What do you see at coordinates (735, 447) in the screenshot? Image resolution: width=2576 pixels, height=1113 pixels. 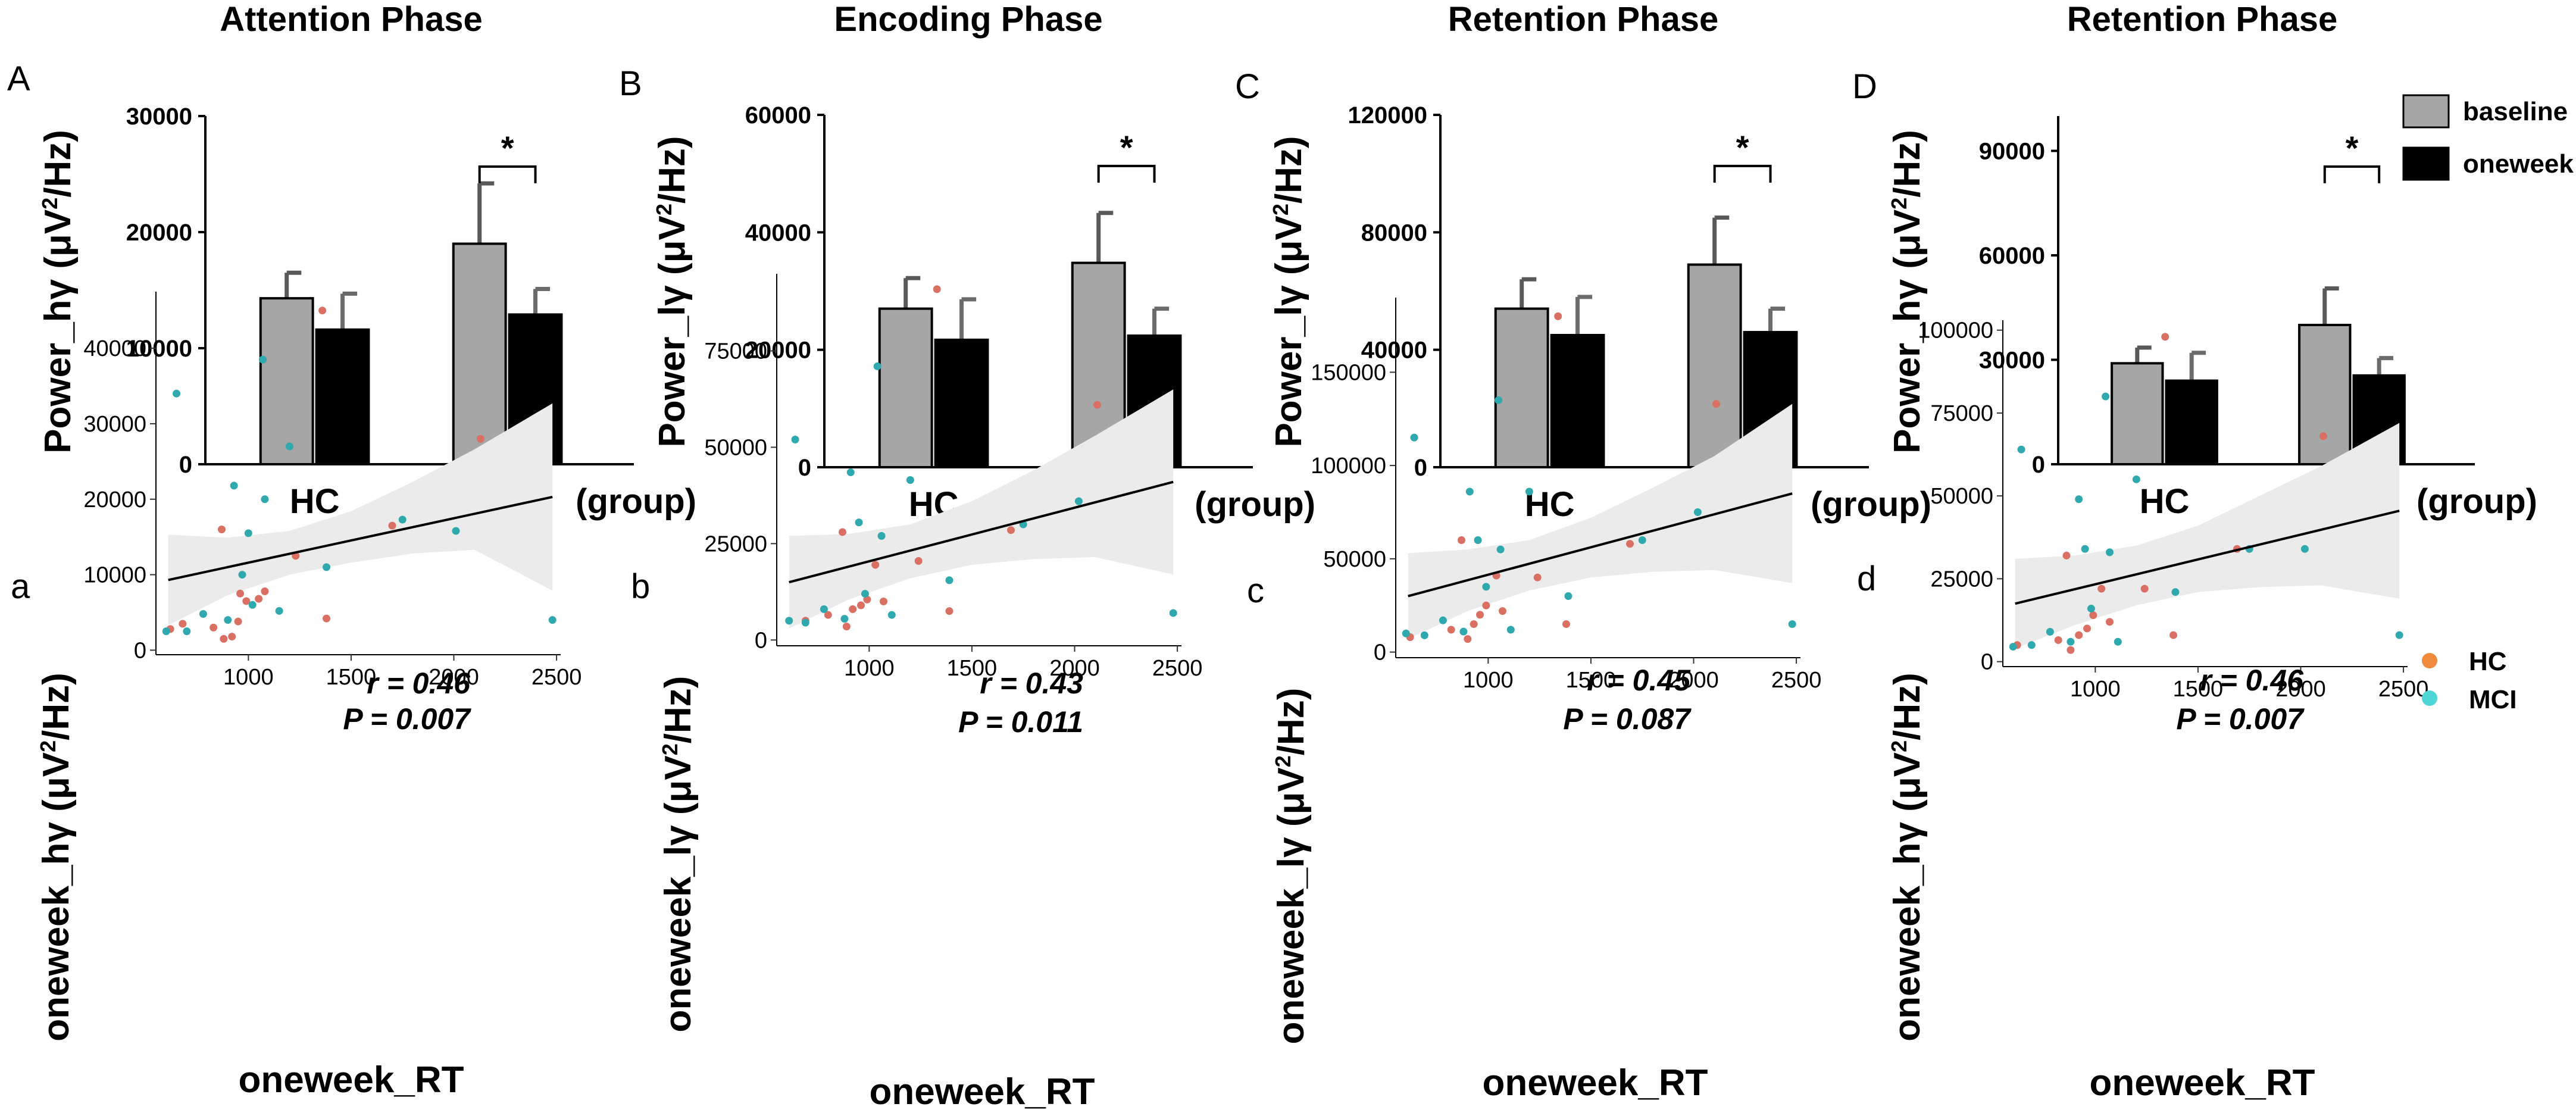 I see `y-tick-label: 50000` at bounding box center [735, 447].